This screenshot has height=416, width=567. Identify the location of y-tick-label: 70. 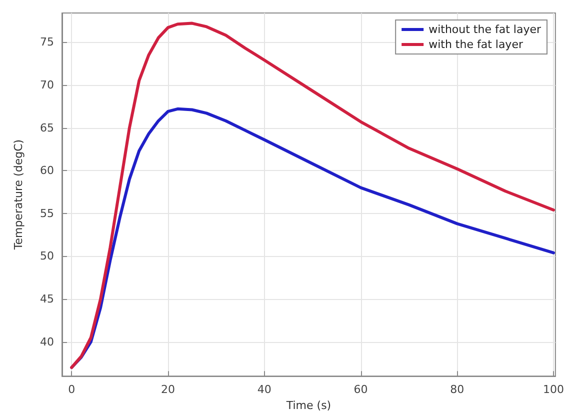
(47, 85).